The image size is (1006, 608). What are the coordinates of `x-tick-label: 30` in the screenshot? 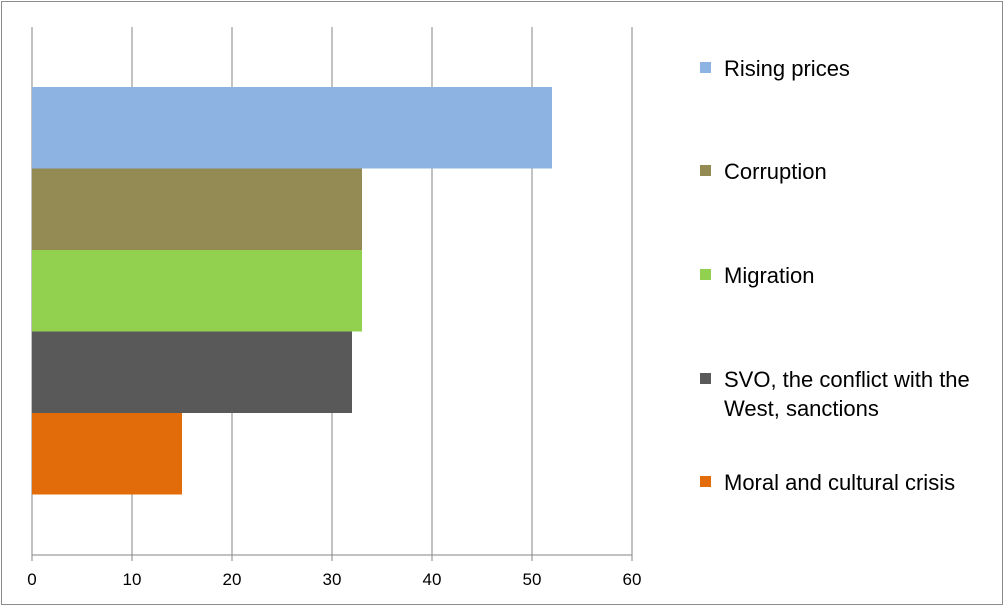 It's located at (332, 579).